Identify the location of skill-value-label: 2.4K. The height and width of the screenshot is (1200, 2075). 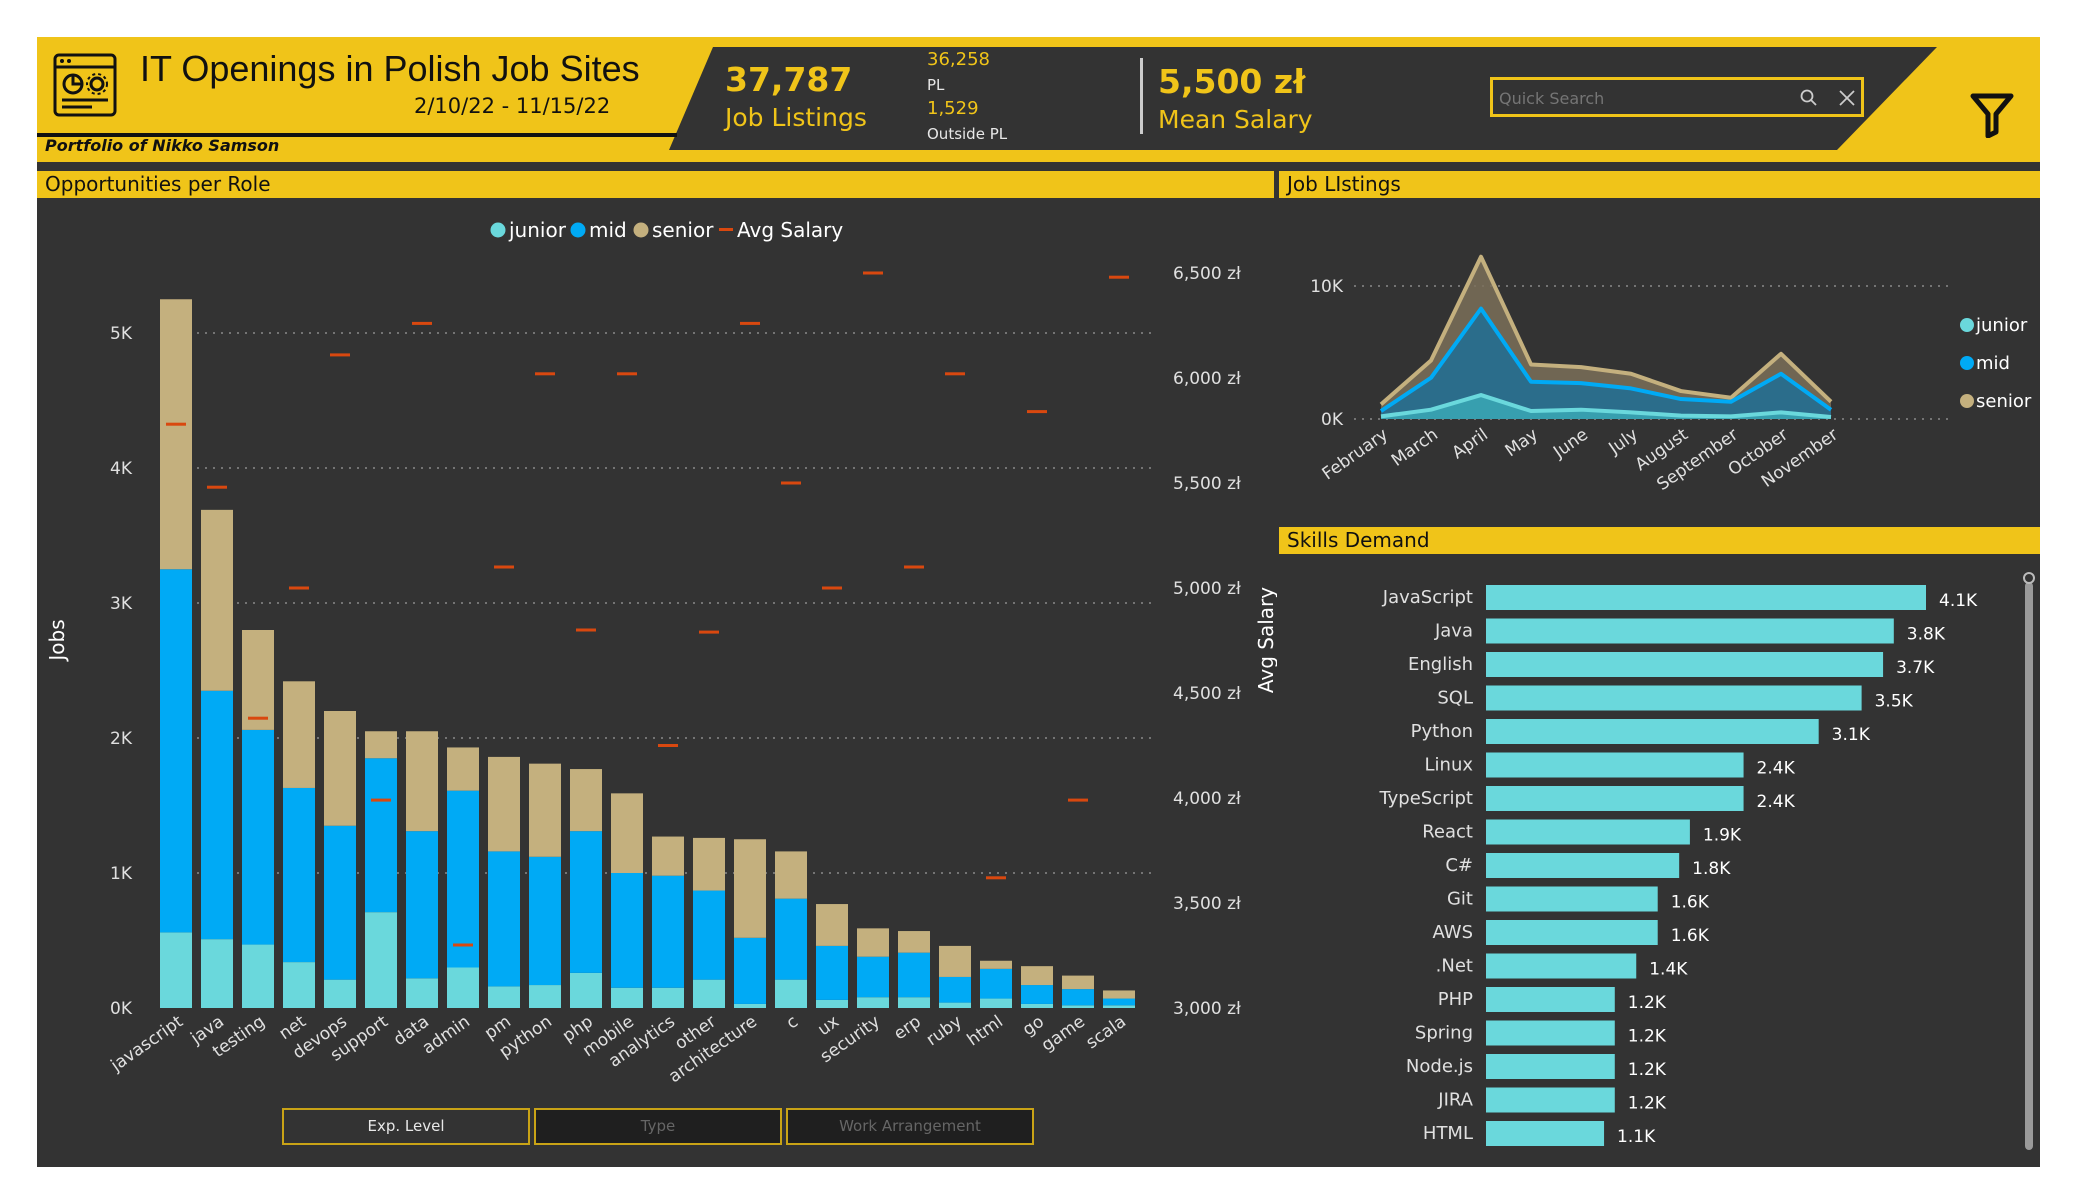
(1776, 802).